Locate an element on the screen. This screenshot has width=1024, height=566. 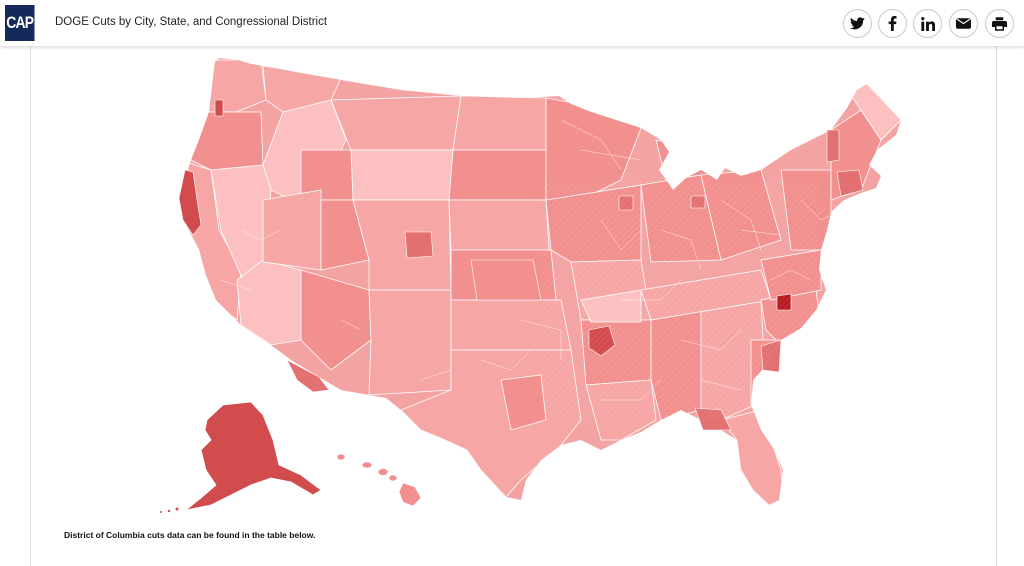
print-button is located at coordinates (999, 23).